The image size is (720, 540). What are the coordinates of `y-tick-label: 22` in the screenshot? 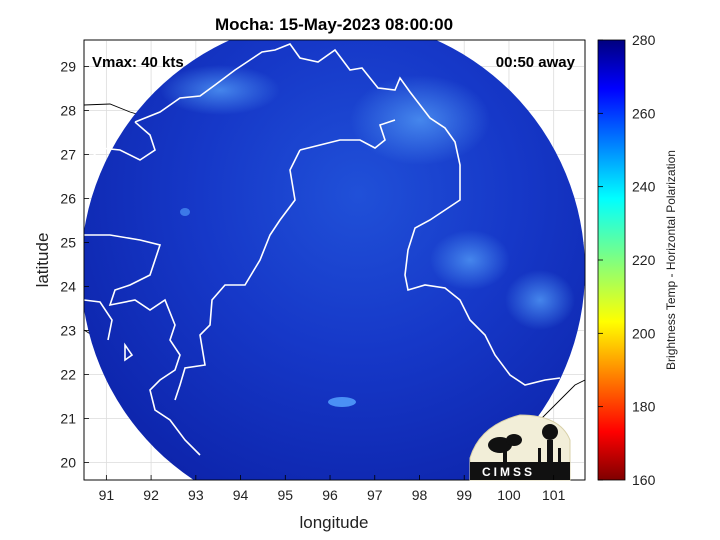 It's located at (68, 374).